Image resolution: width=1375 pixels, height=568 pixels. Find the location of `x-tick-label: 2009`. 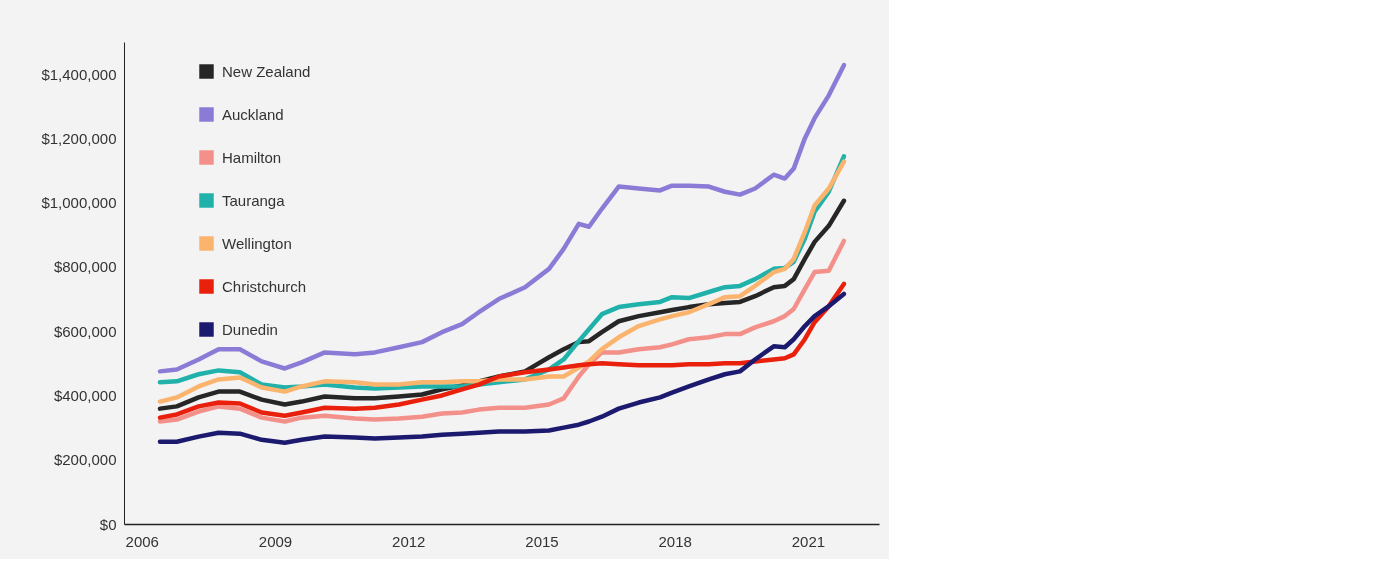

x-tick-label: 2009 is located at coordinates (275, 541).